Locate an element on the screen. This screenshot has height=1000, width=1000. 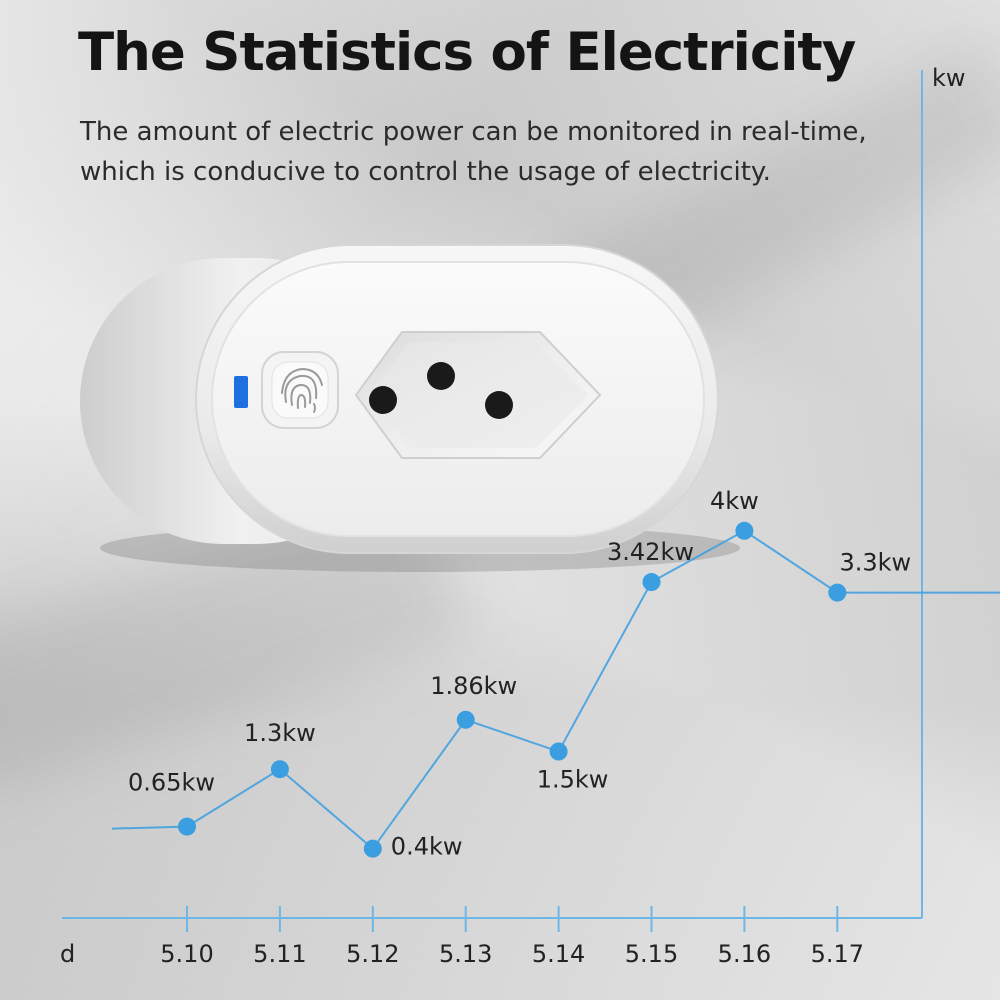
fingerprint-icon is located at coordinates (300, 390).